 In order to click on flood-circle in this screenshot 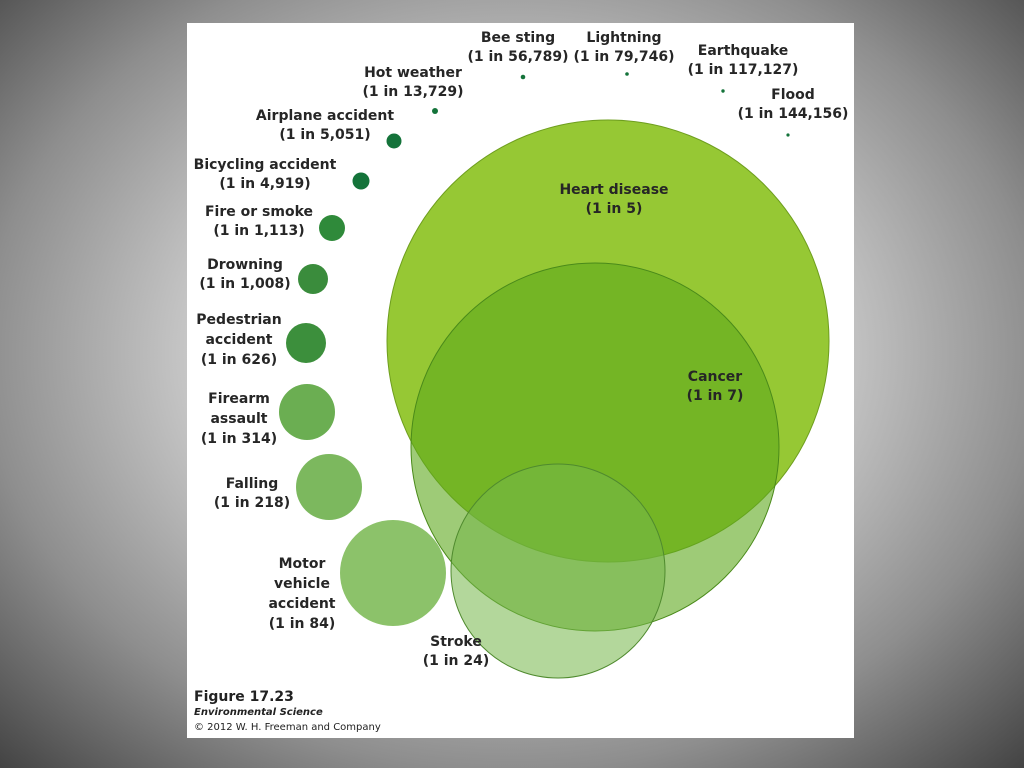, I will do `click(788, 135)`.